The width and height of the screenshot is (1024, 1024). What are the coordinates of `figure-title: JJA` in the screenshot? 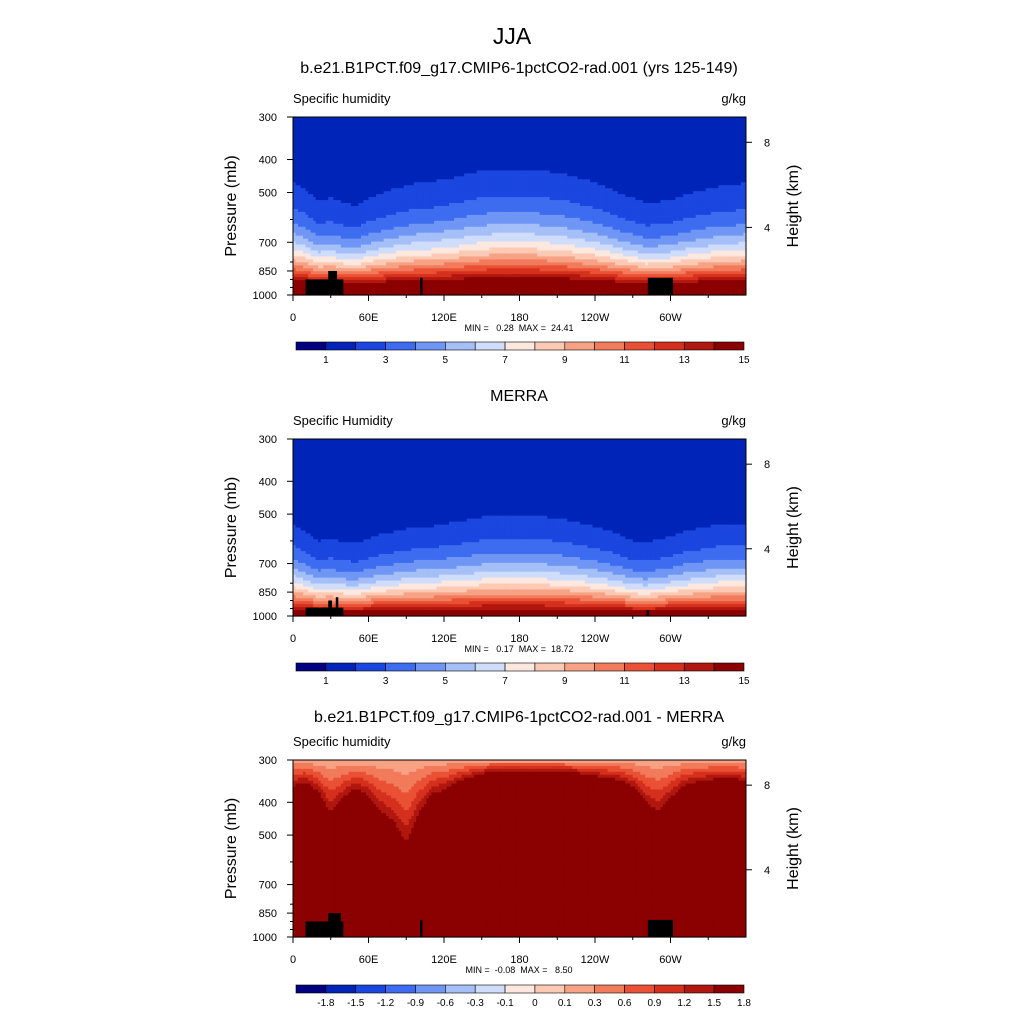 It's located at (512, 36).